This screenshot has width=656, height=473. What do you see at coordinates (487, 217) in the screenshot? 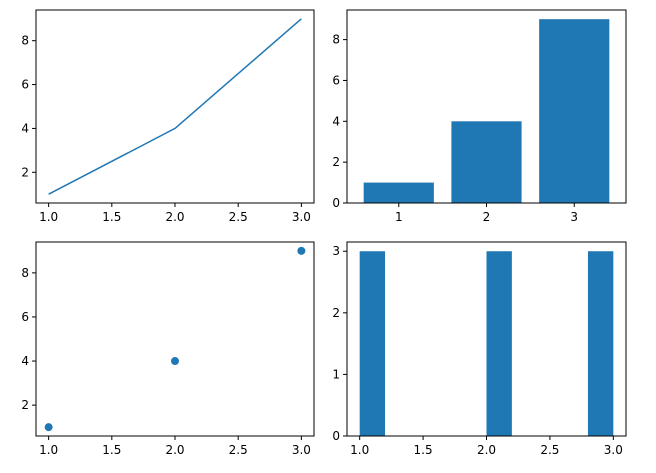
I see `x-tick-label: 2` at bounding box center [487, 217].